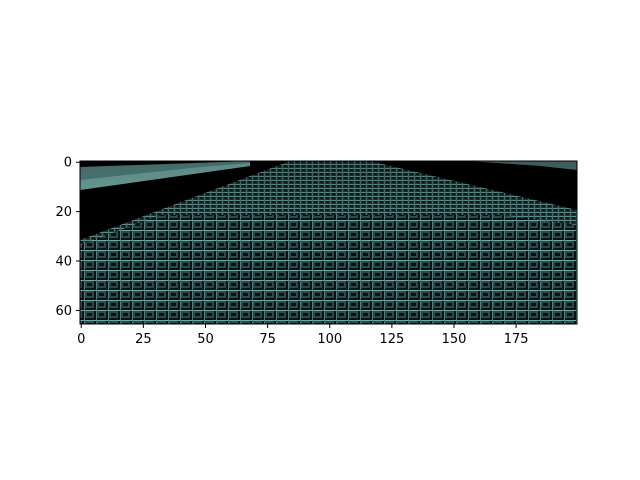  Describe the element at coordinates (303, 335) in the screenshot. I see `x-axis: 0 25 50 75 100 125 150 175` at that location.